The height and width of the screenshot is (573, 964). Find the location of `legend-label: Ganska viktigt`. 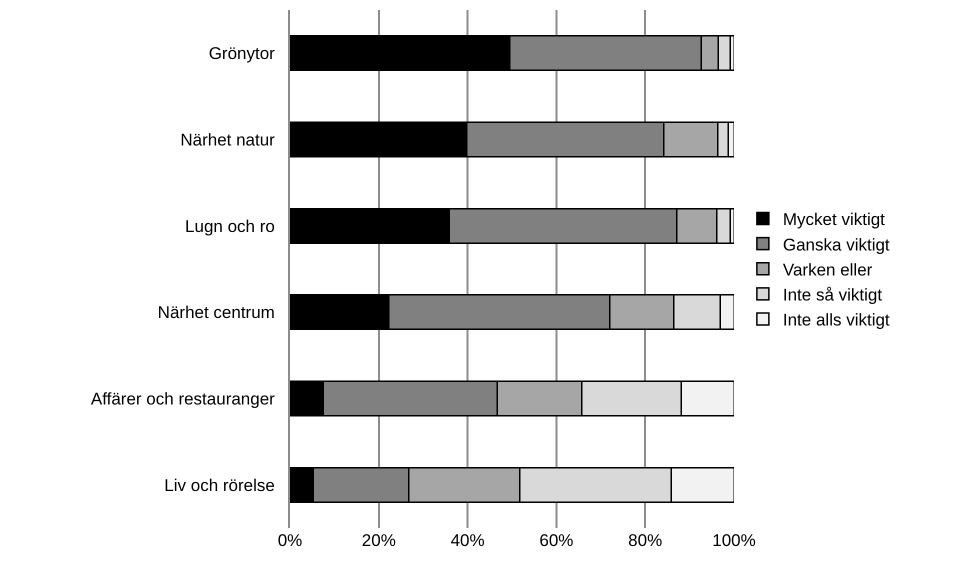

legend-label: Ganska viktigt is located at coordinates (836, 244).